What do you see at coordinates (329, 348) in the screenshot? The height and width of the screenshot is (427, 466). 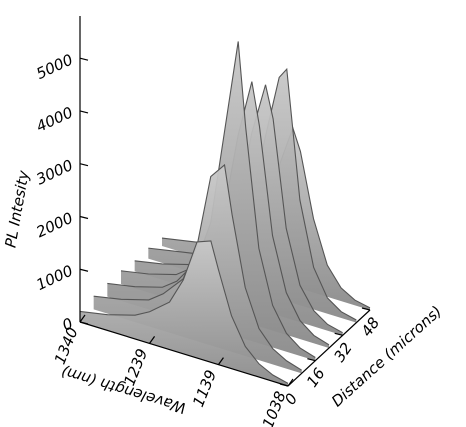 I see `y-axis` at bounding box center [329, 348].